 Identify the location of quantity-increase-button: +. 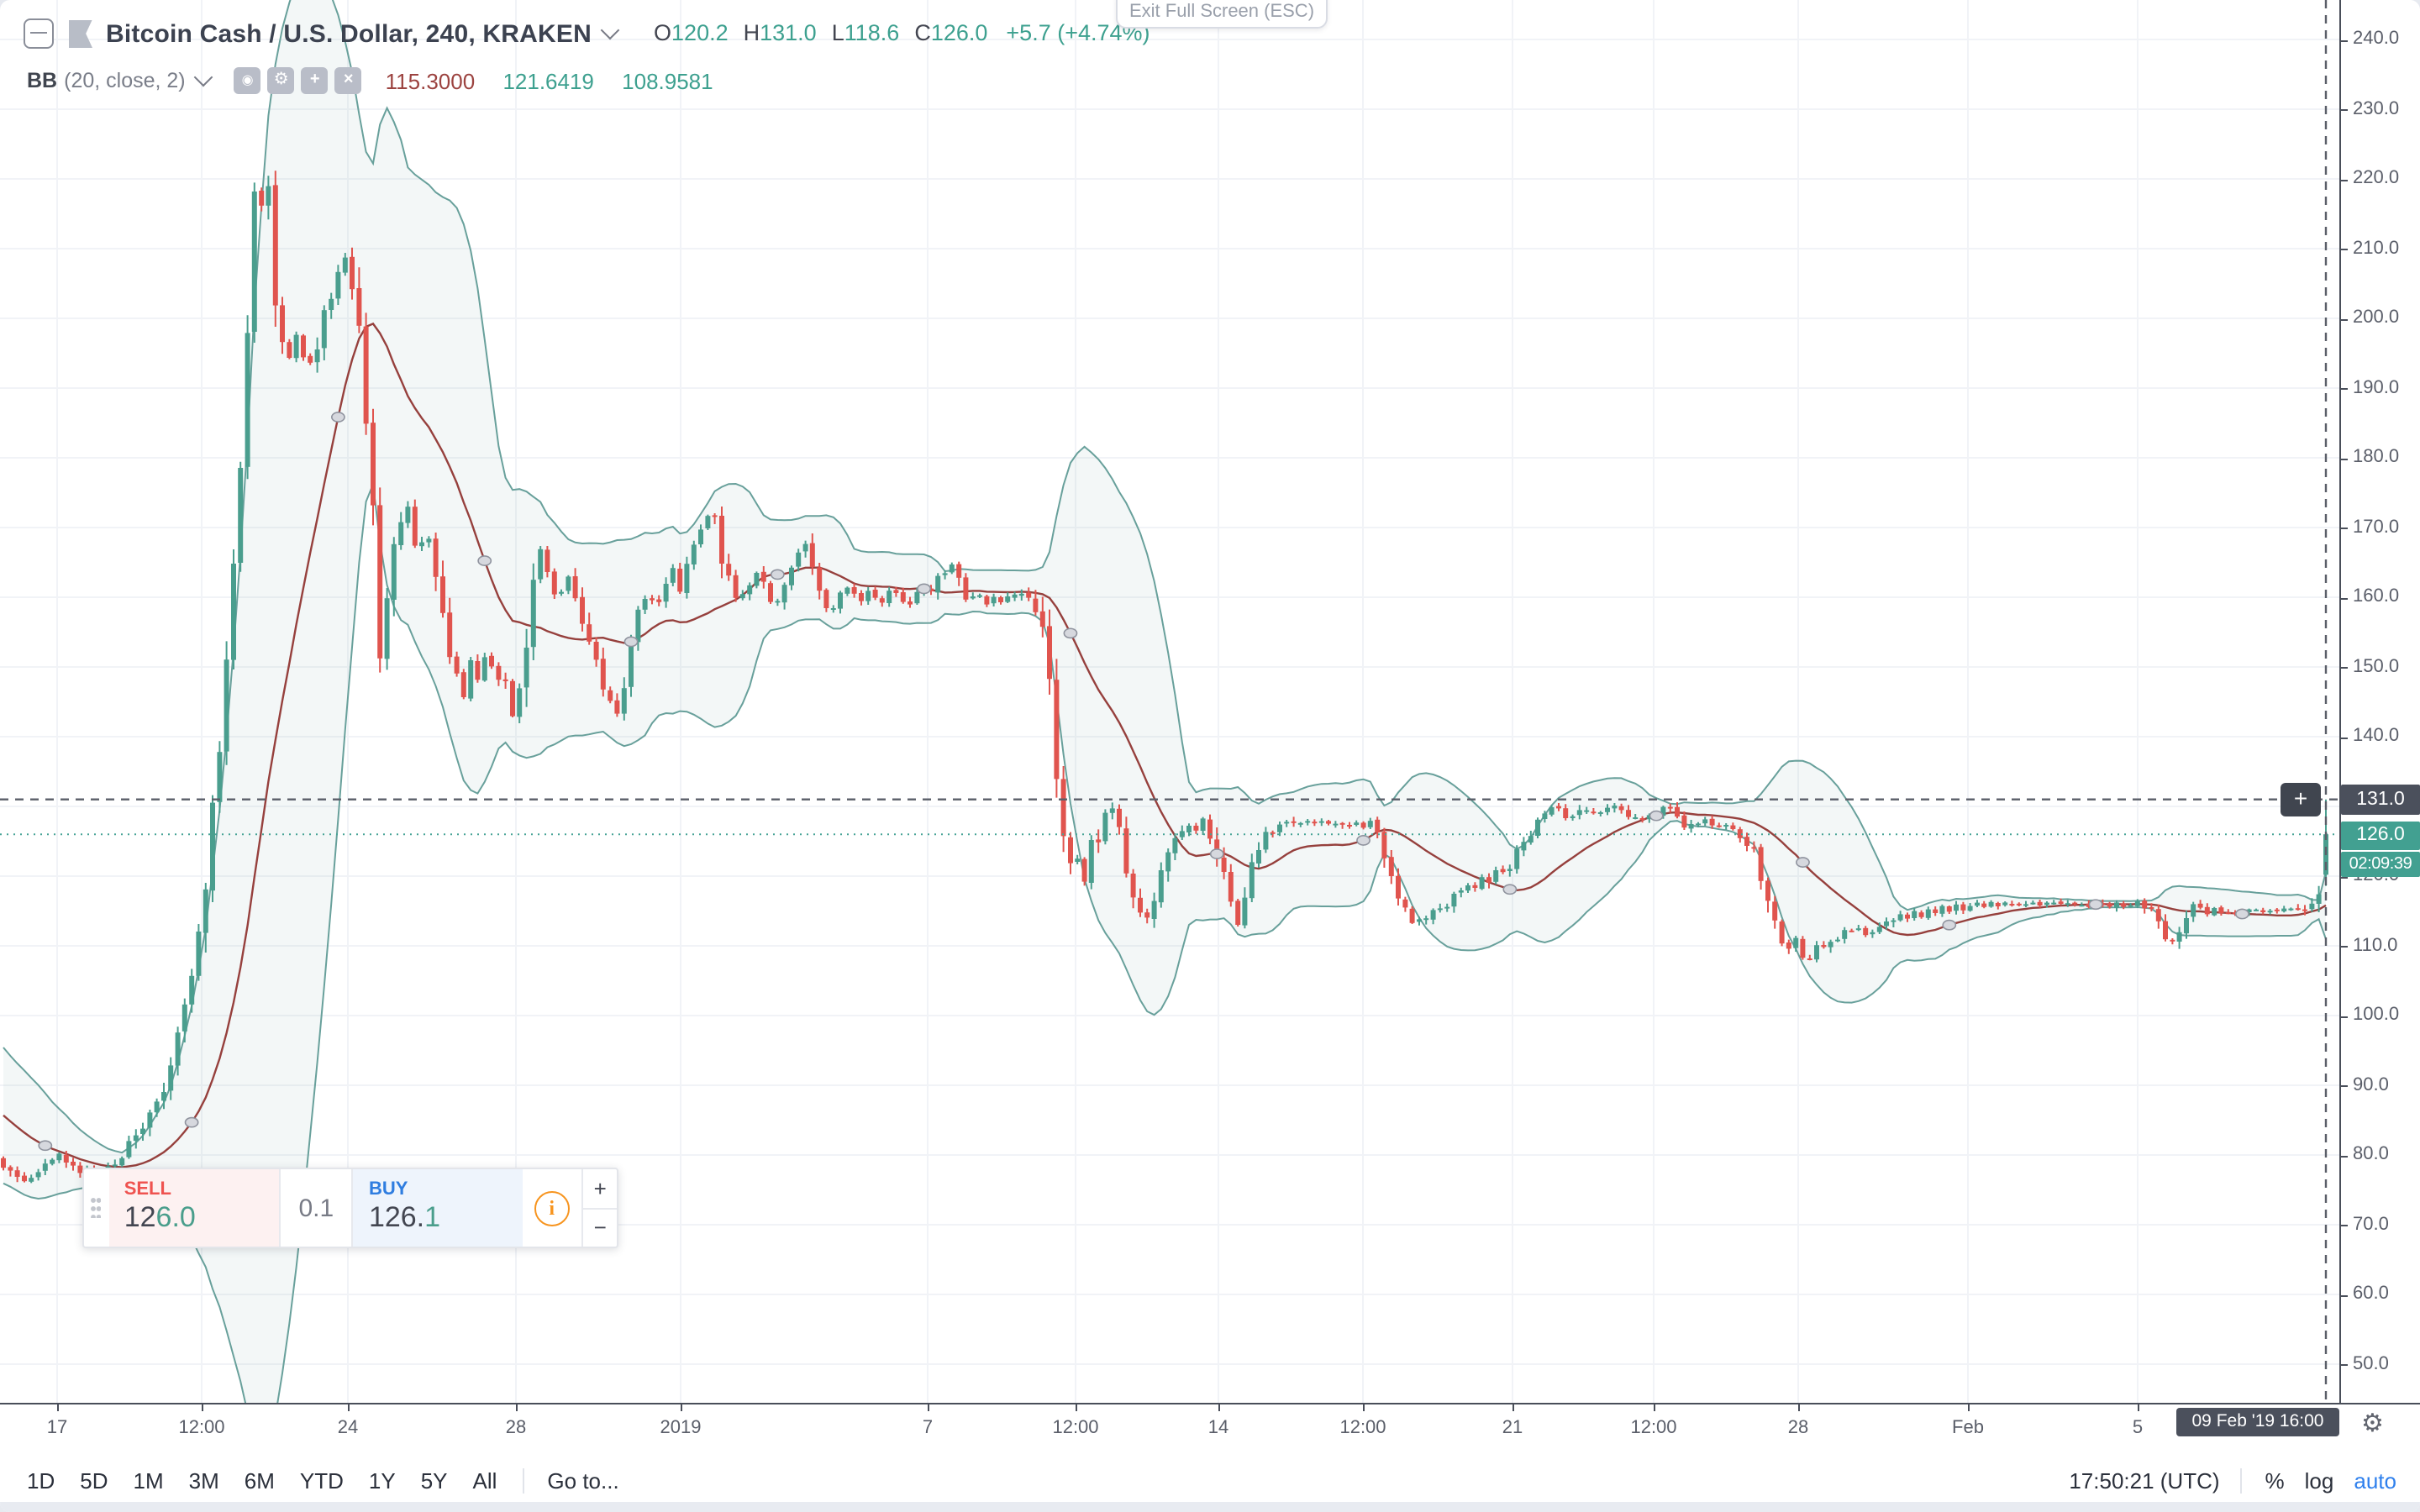
(600, 1189).